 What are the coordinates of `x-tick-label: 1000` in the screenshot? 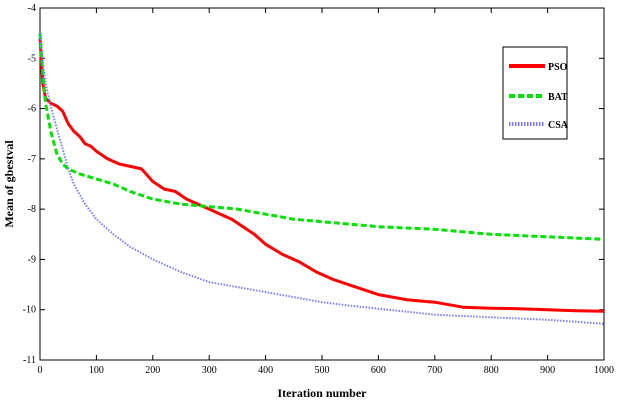 It's located at (604, 370).